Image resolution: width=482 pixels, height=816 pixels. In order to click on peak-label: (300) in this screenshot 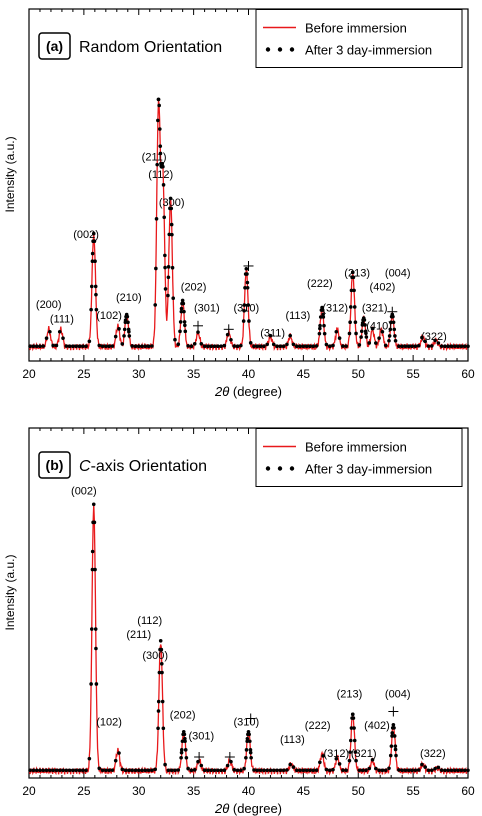, I will do `click(172, 203)`.